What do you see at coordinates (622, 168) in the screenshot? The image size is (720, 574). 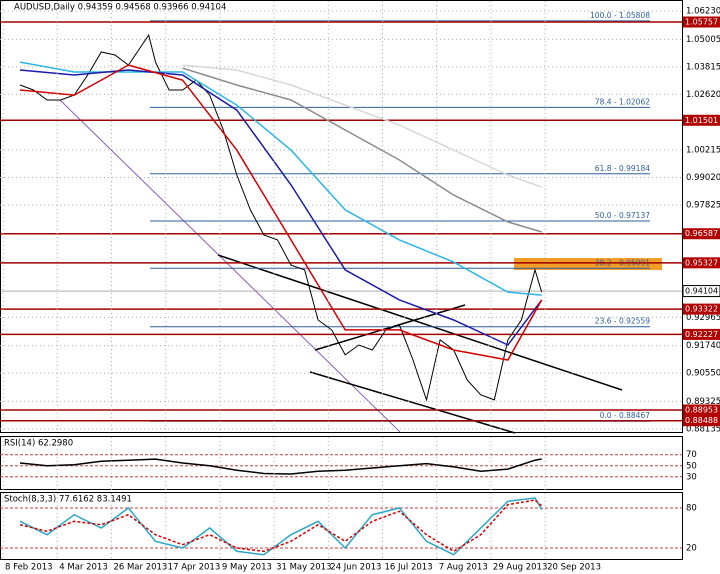 I see `fib-label: 61.8 - 0.99184` at bounding box center [622, 168].